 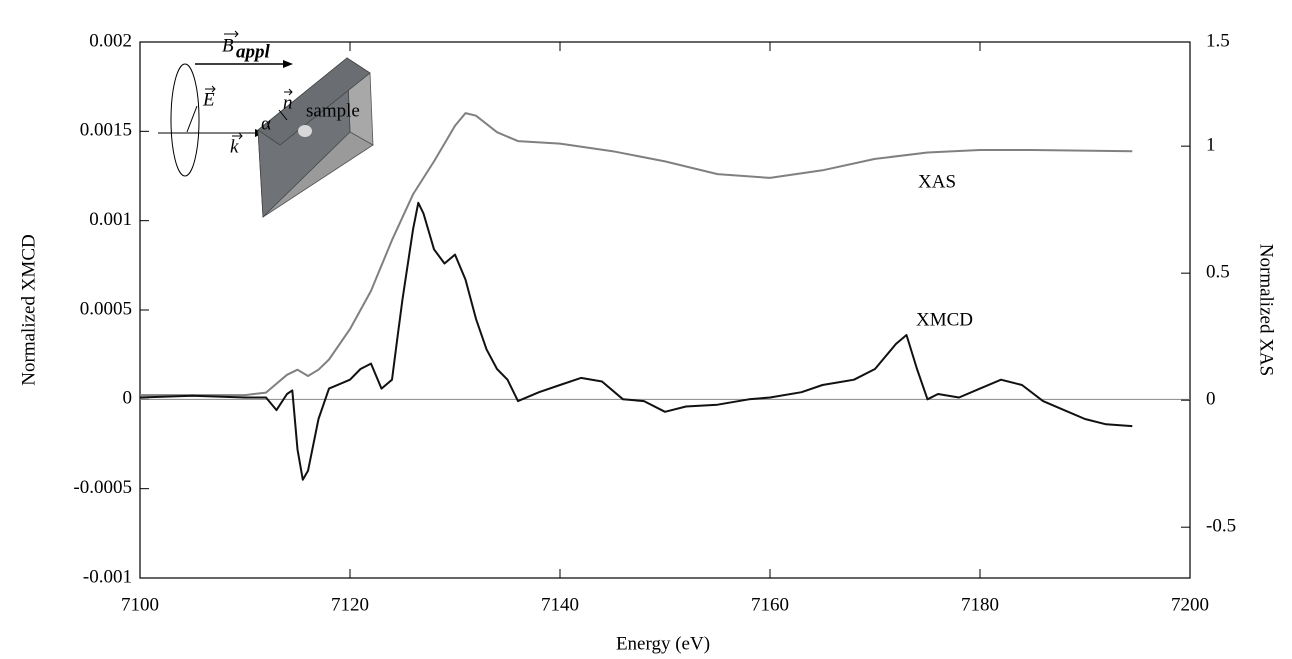 I want to click on inset-label: E, so click(x=208, y=99).